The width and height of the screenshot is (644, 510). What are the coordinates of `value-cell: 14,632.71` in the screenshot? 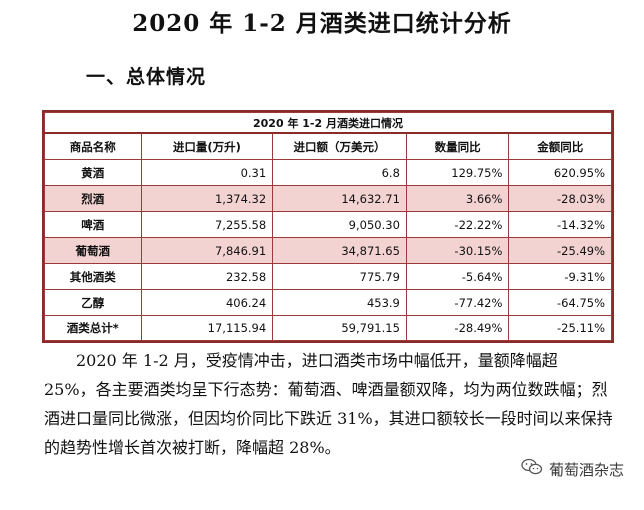 It's located at (339, 198).